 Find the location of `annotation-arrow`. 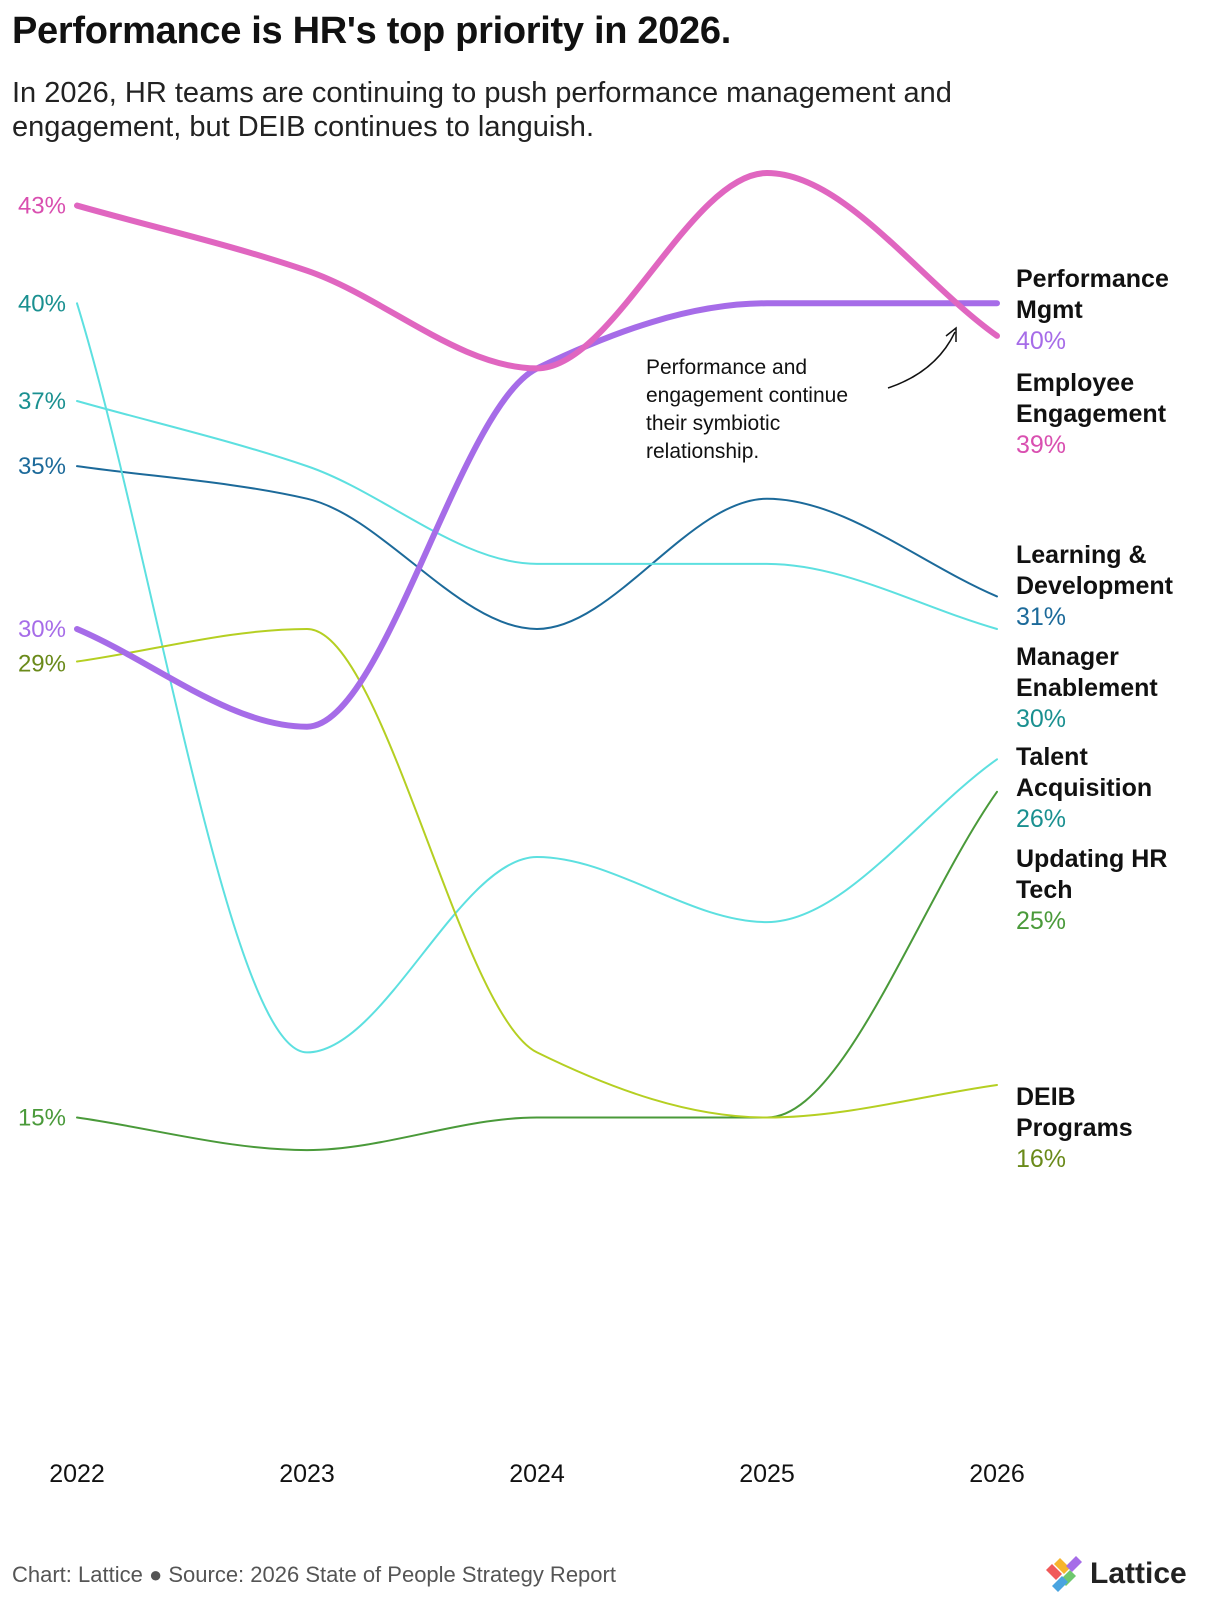

annotation-arrow is located at coordinates (921, 360).